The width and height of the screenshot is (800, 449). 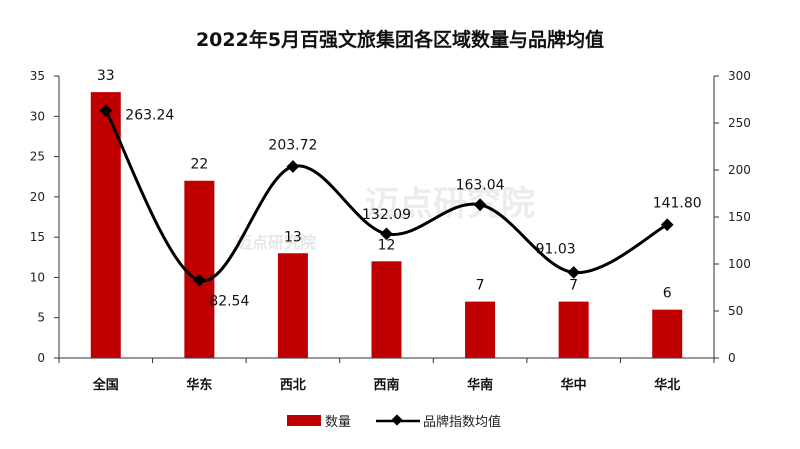 I want to click on legend-swatch-bars, so click(x=304, y=420).